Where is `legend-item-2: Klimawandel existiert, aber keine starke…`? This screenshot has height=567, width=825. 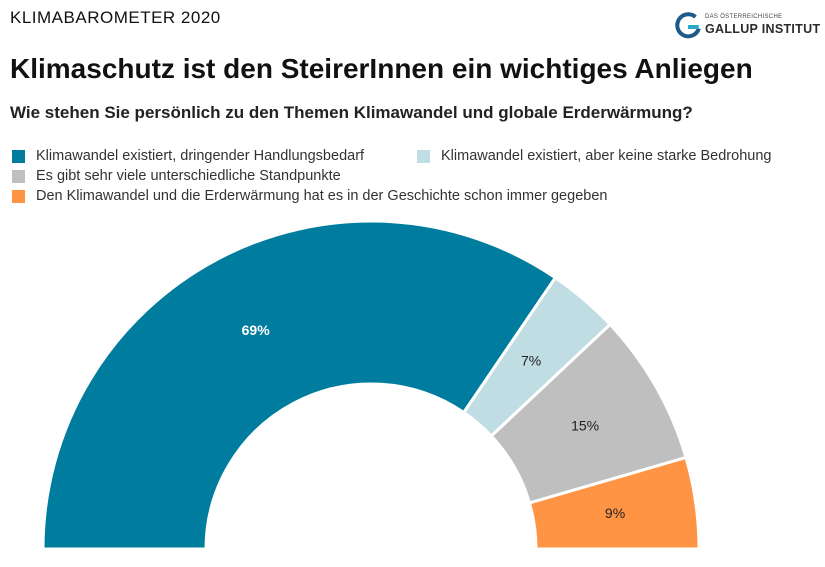
legend-item-2: Klimawandel existiert, aber keine starke… is located at coordinates (594, 156).